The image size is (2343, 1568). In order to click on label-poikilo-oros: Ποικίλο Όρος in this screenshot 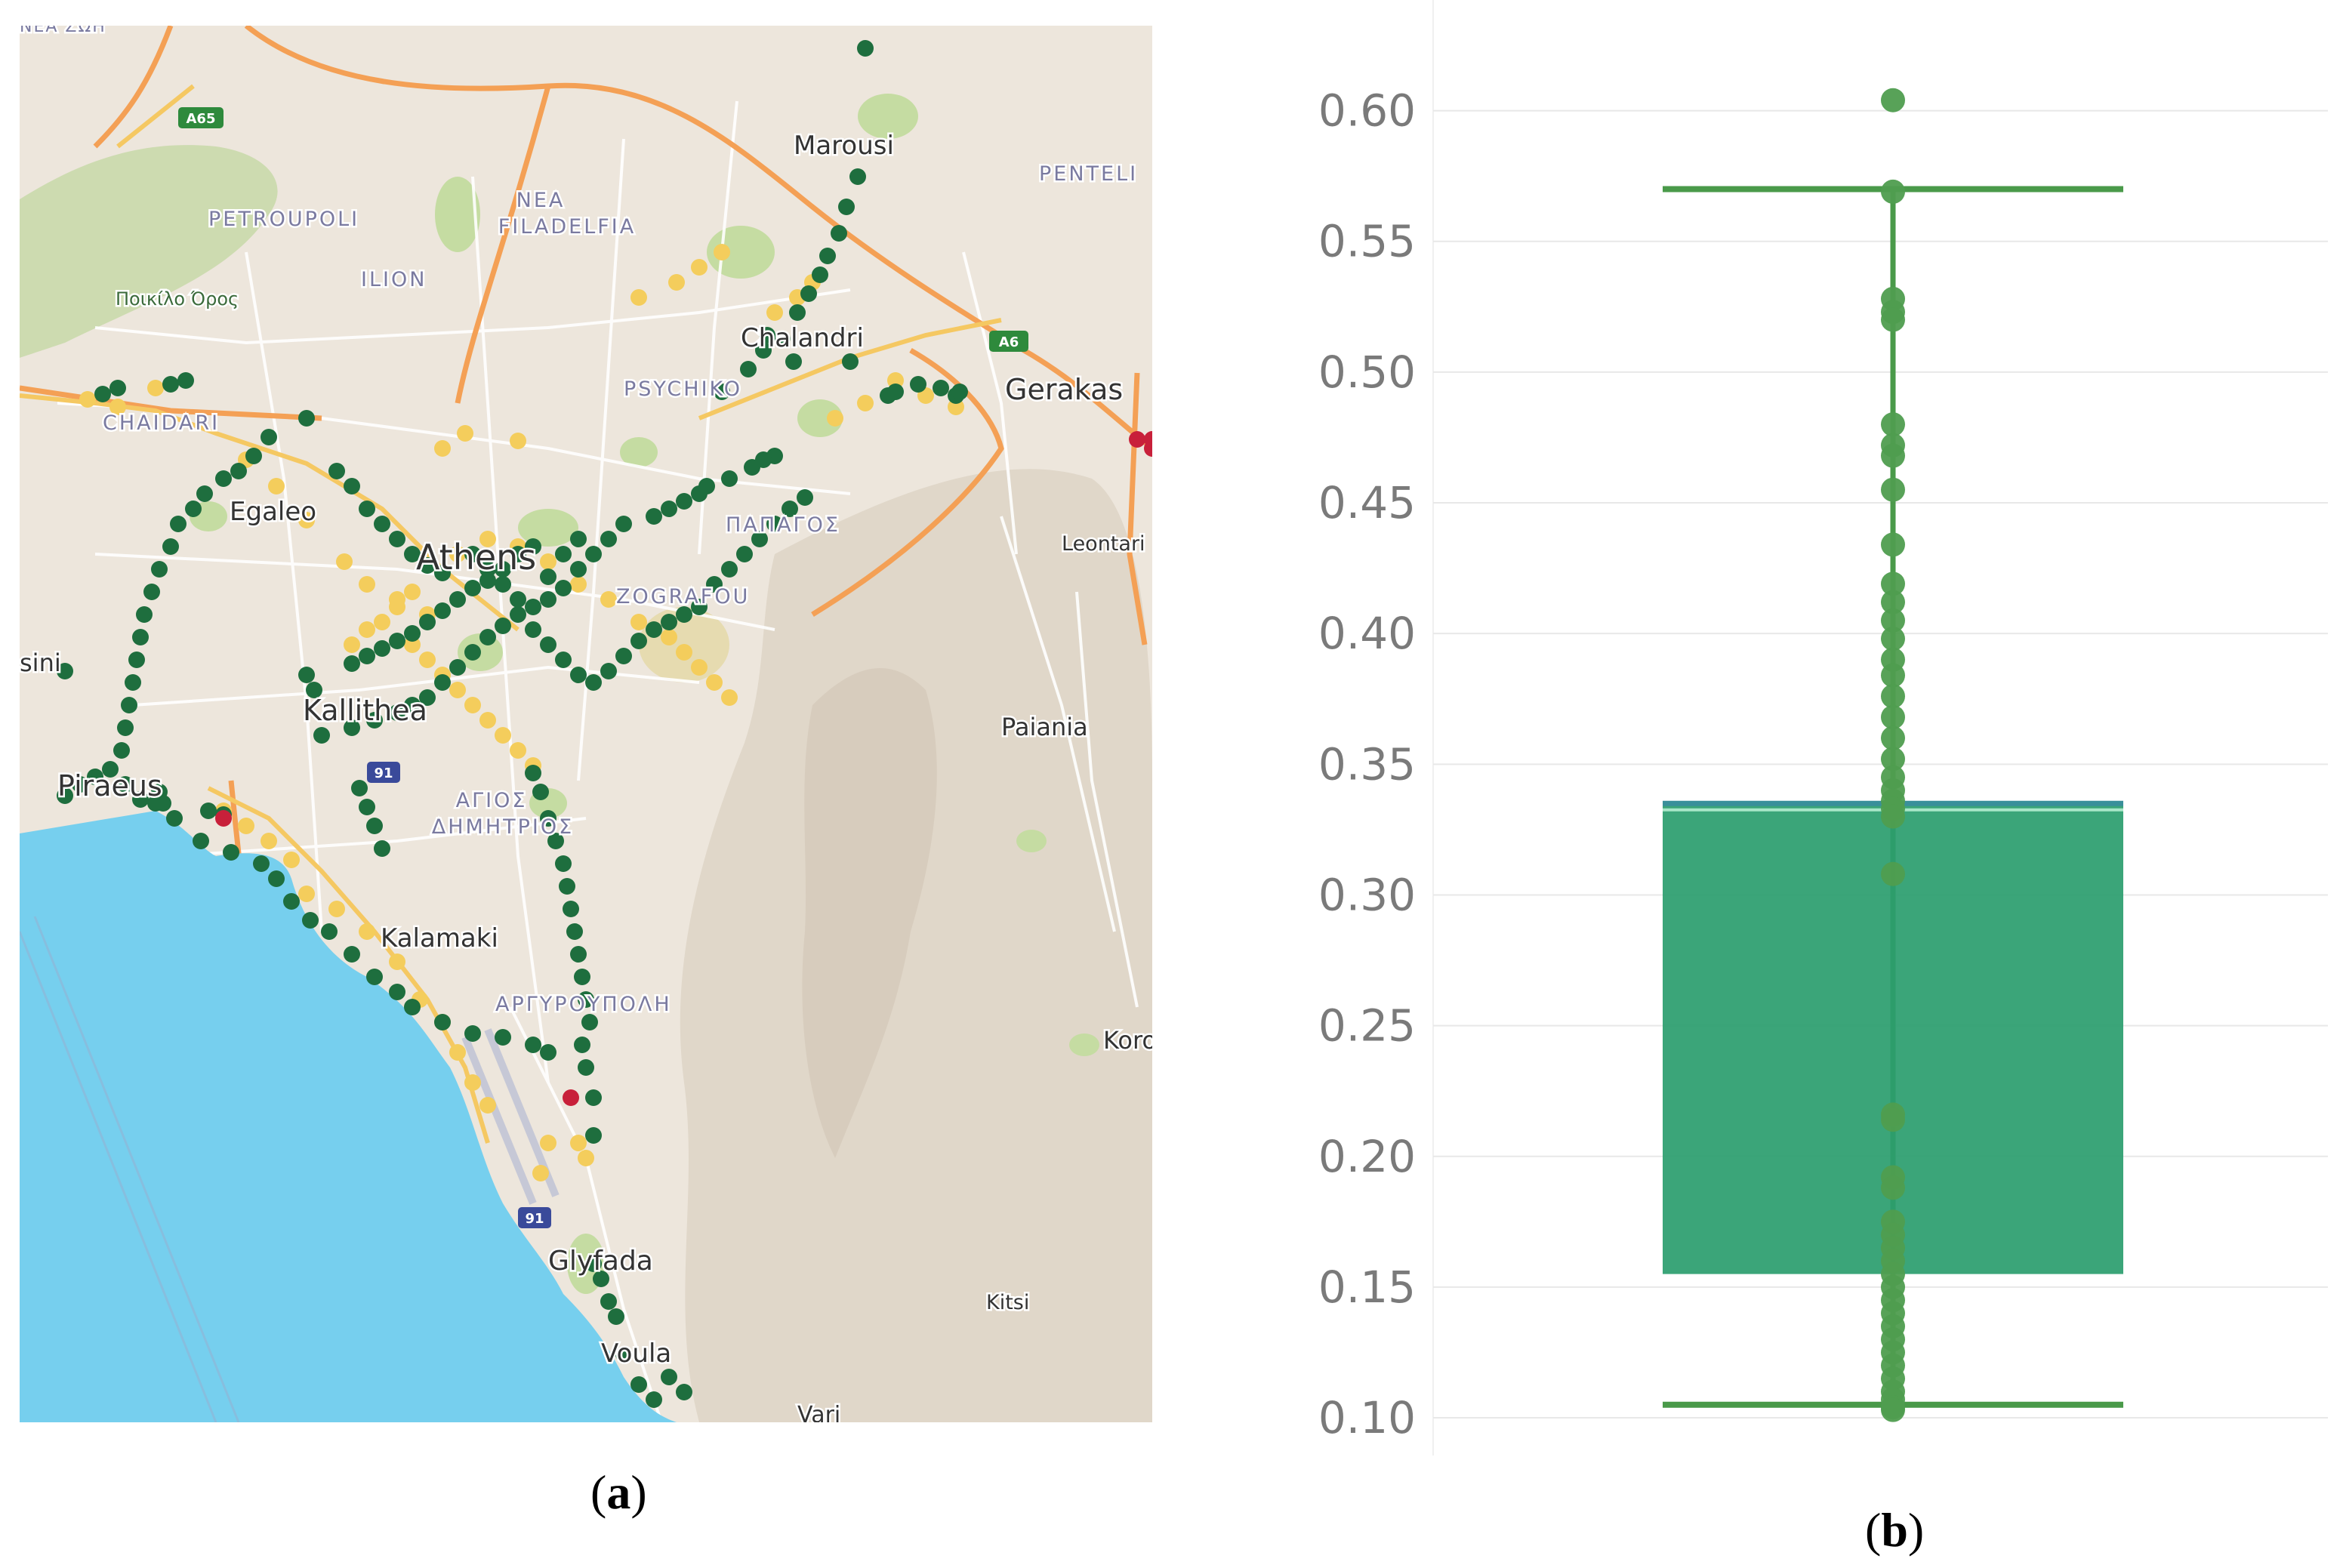, I will do `click(178, 299)`.